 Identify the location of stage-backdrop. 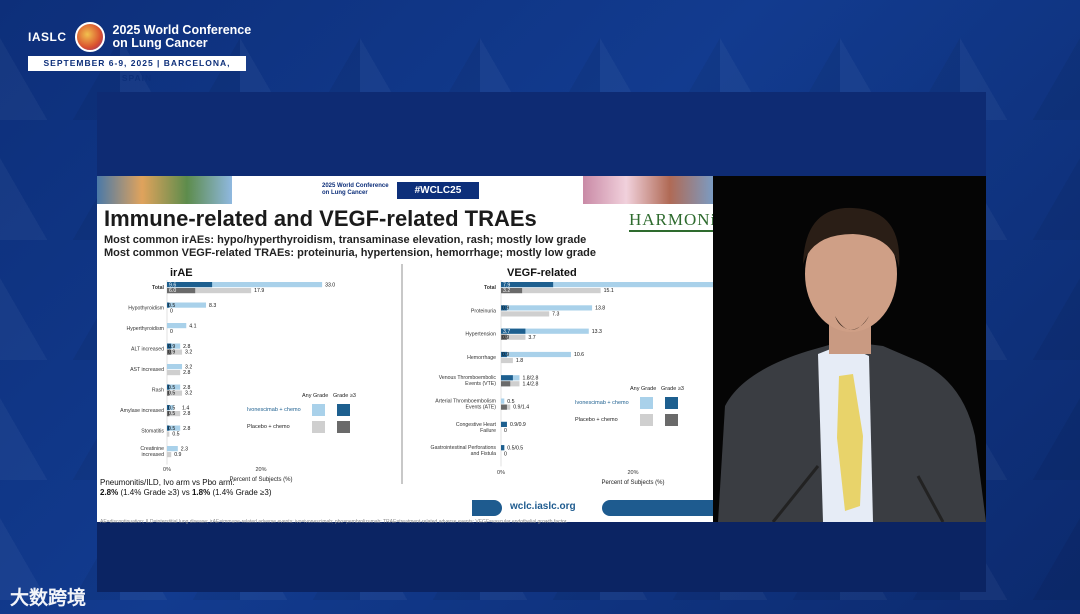
(541, 134).